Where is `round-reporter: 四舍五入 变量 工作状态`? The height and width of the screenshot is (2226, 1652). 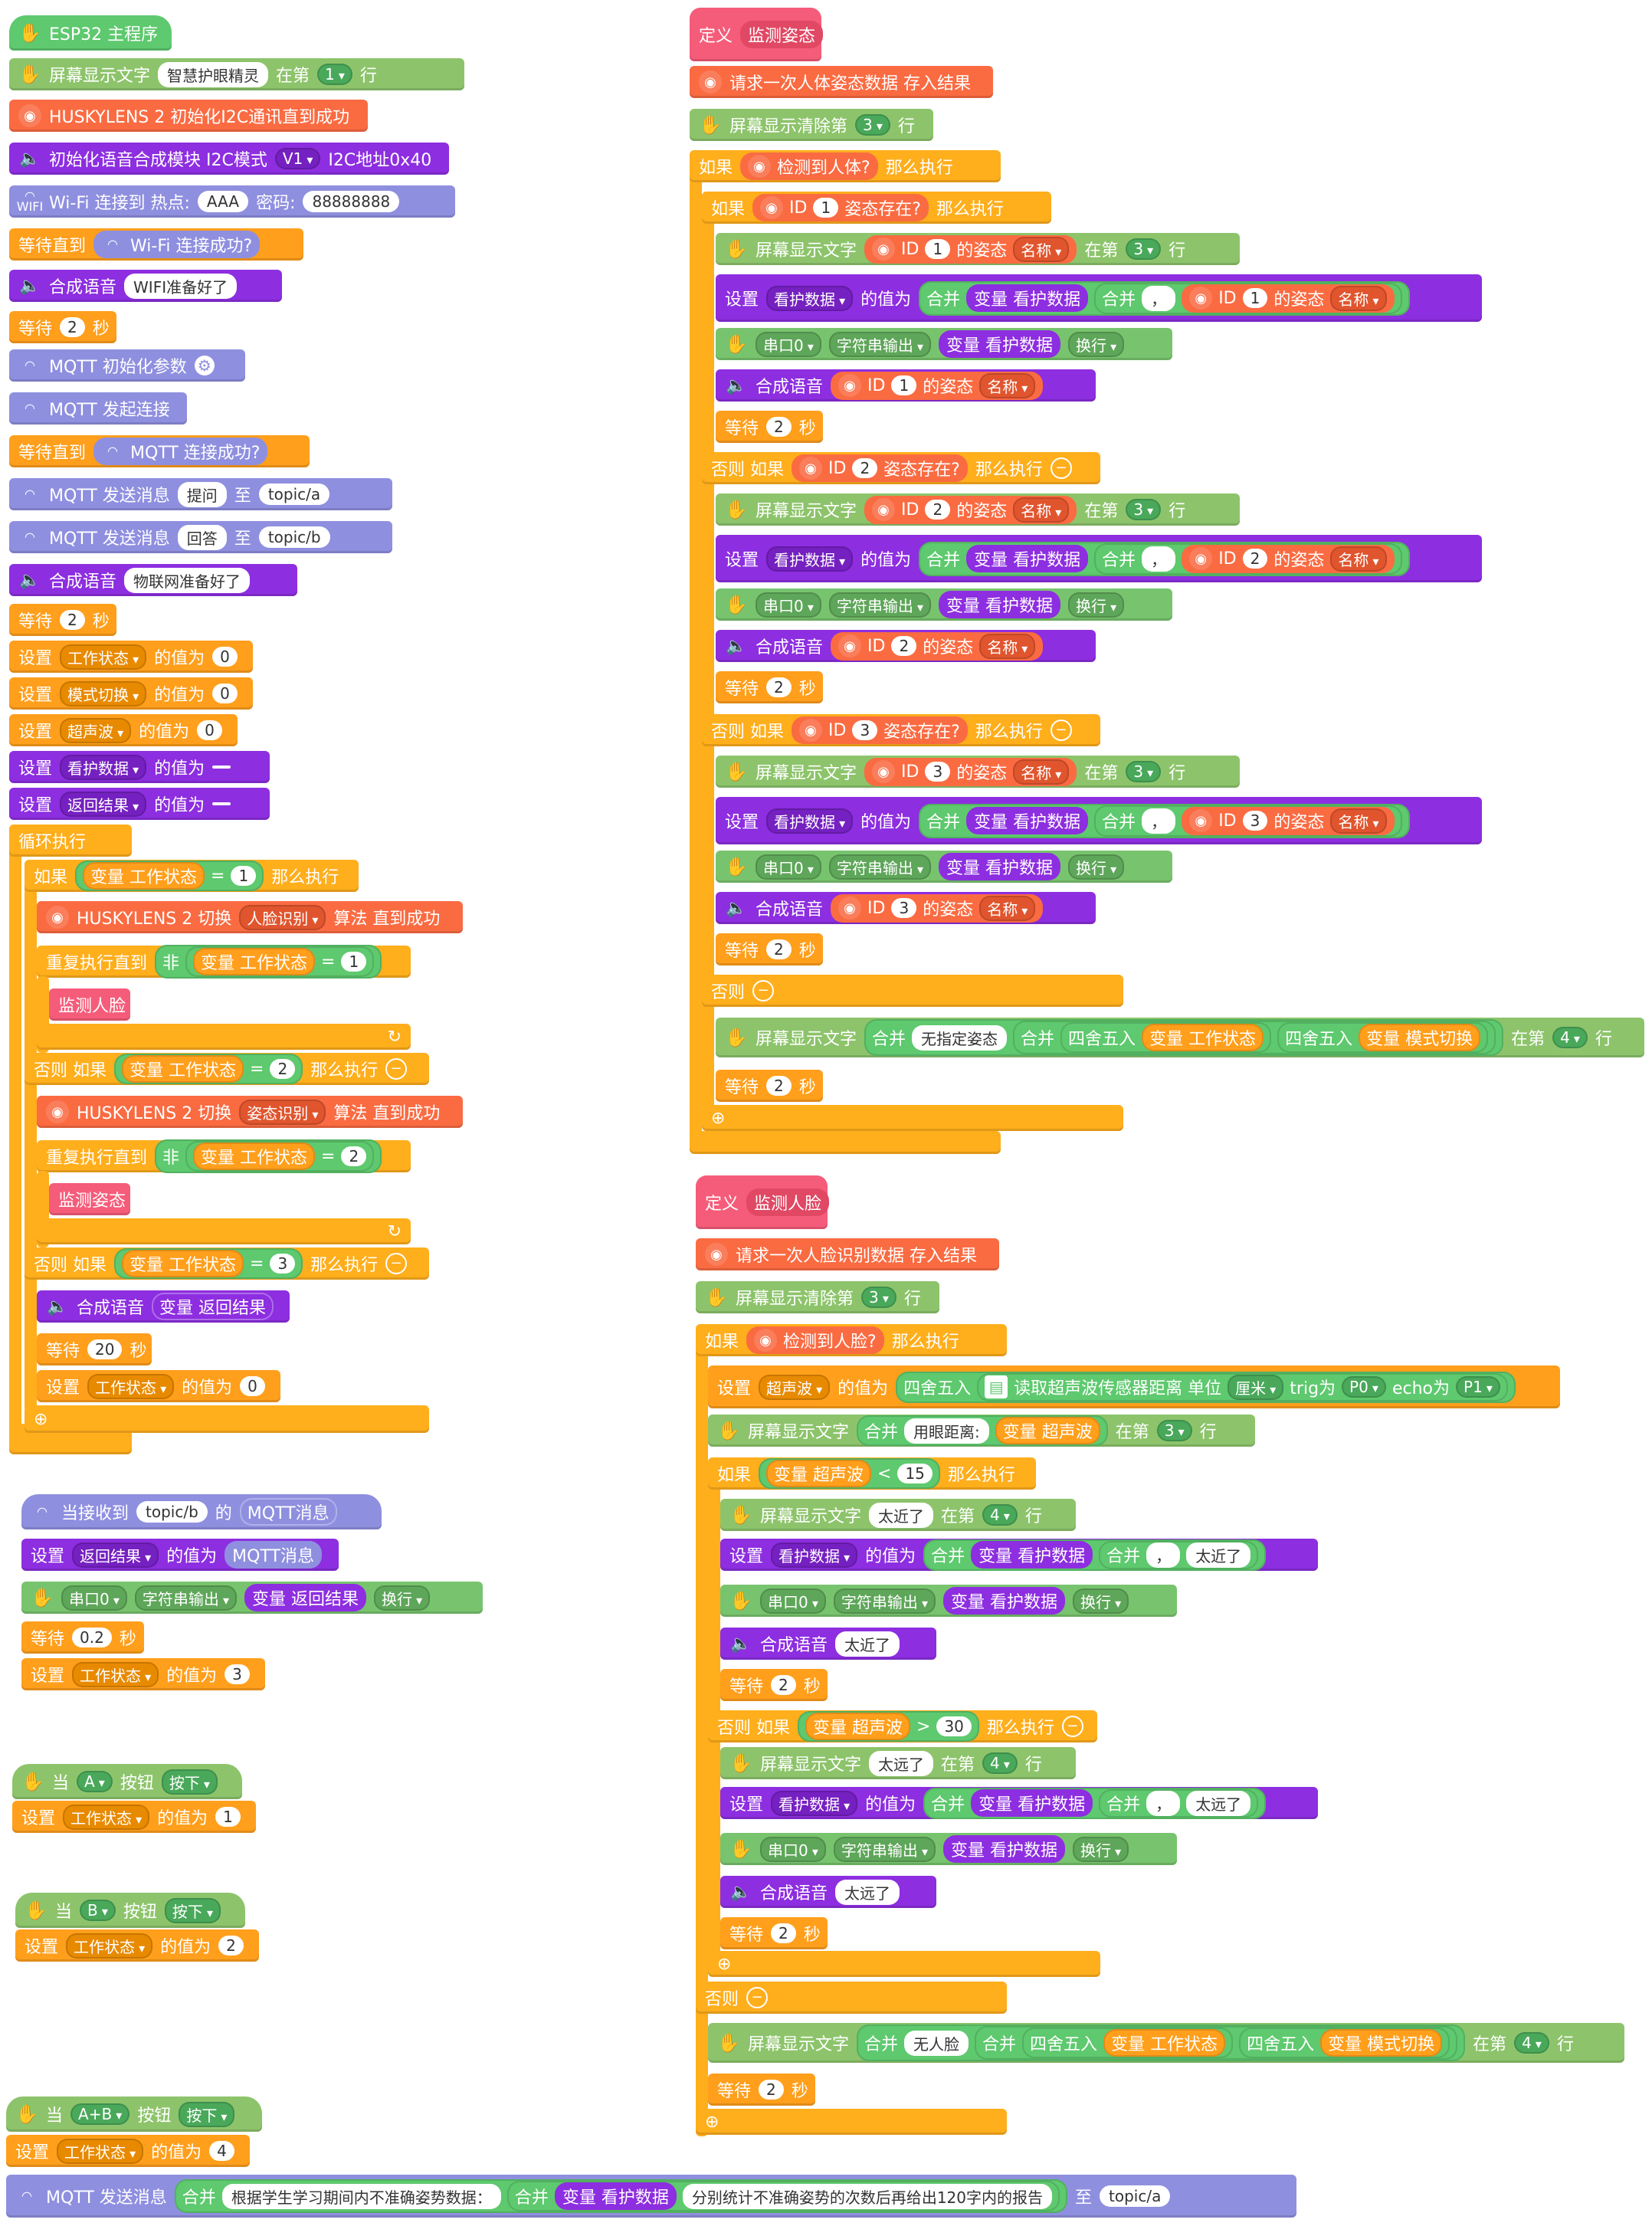 round-reporter: 四舍五入 变量 工作状态 is located at coordinates (1128, 2043).